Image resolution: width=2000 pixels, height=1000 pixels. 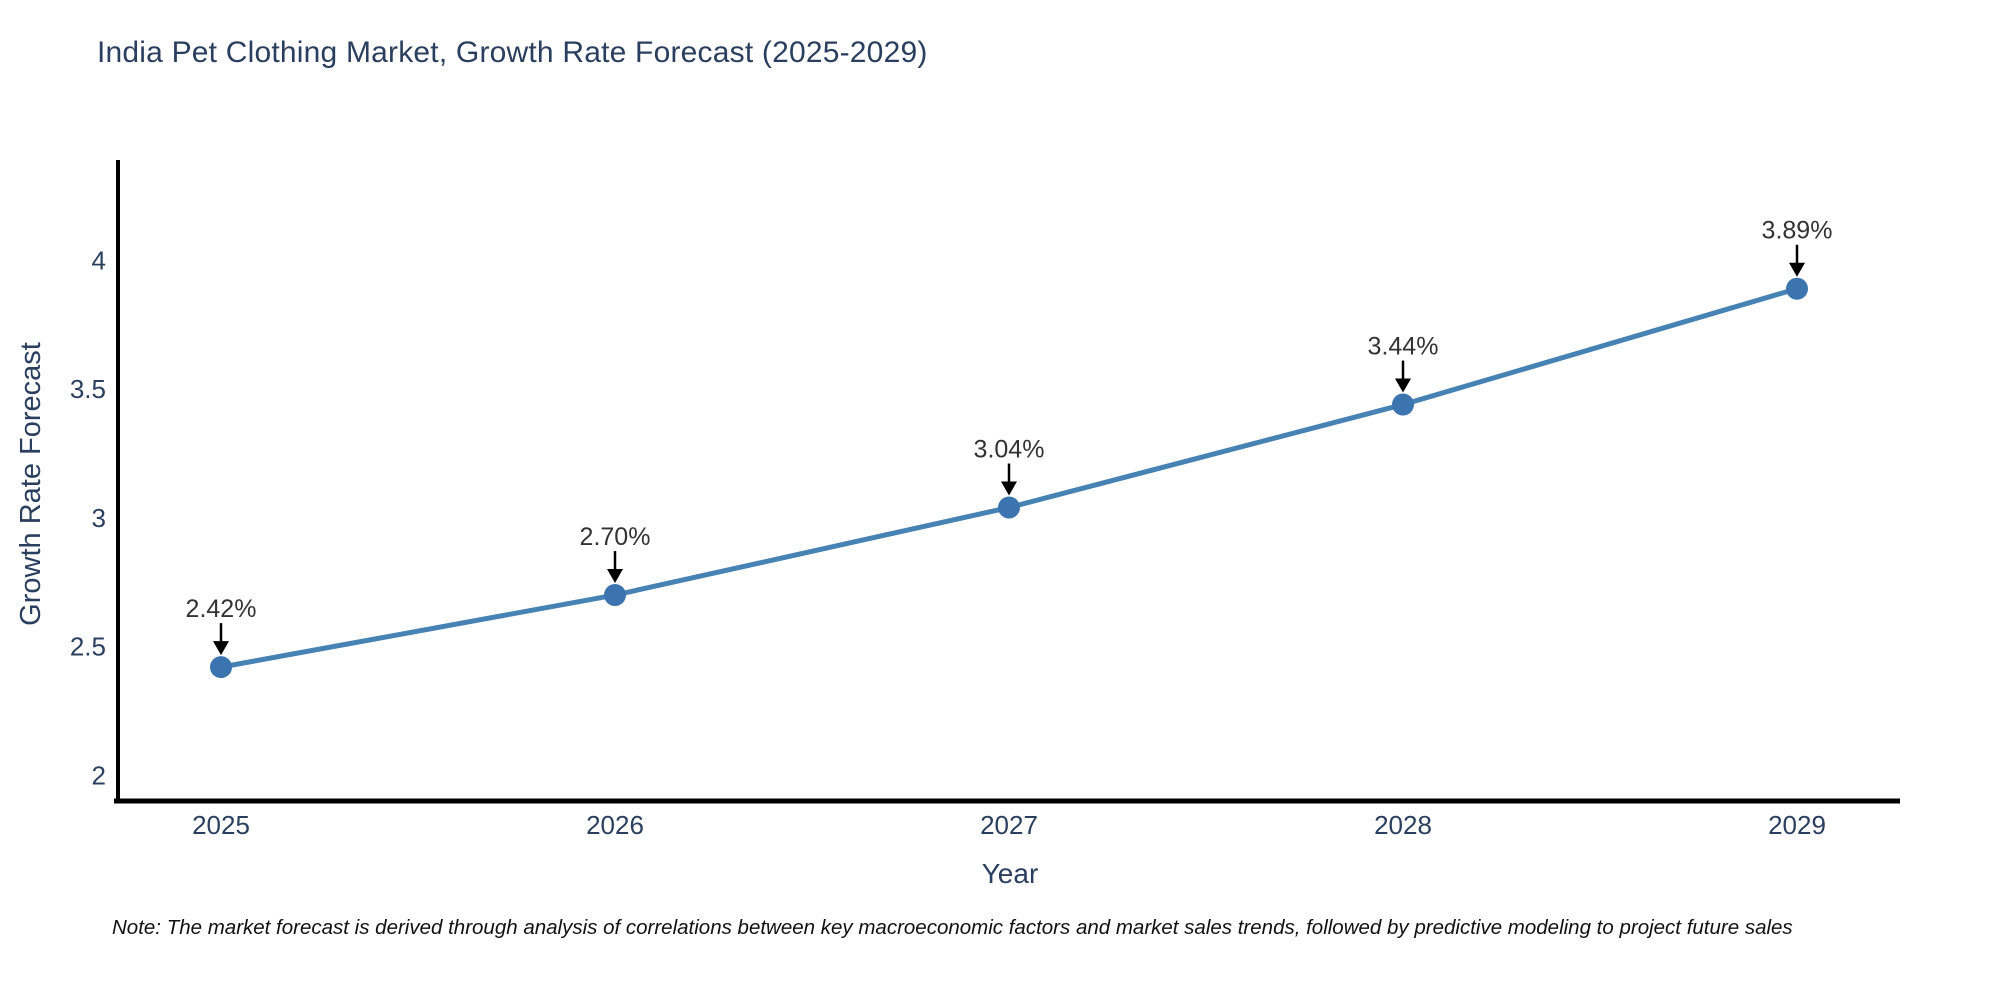 What do you see at coordinates (1797, 825) in the screenshot?
I see `x-tick-label: 2029` at bounding box center [1797, 825].